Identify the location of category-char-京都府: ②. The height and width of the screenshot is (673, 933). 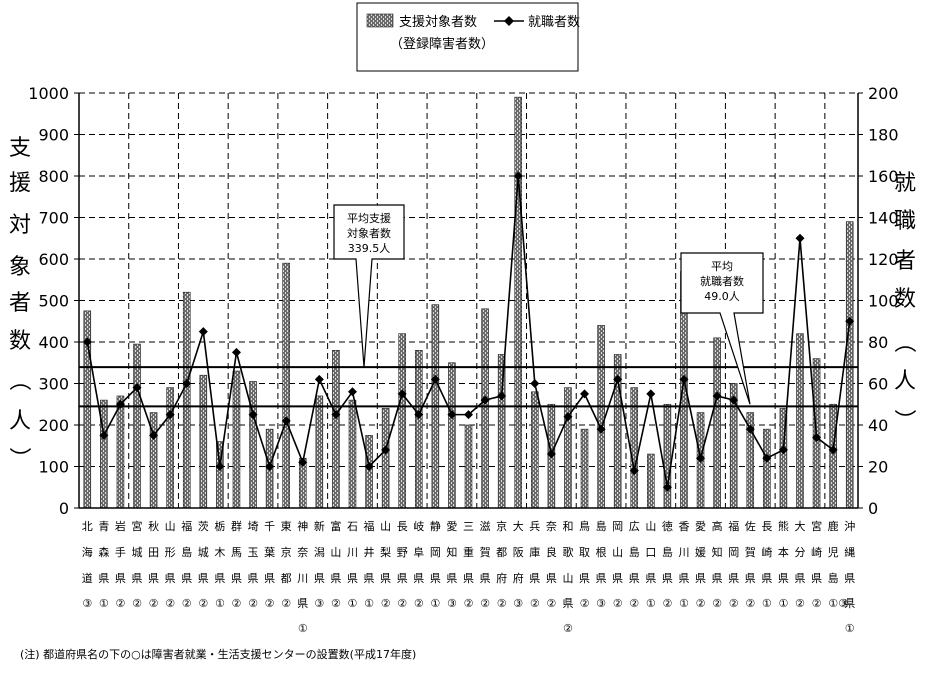
(502, 603).